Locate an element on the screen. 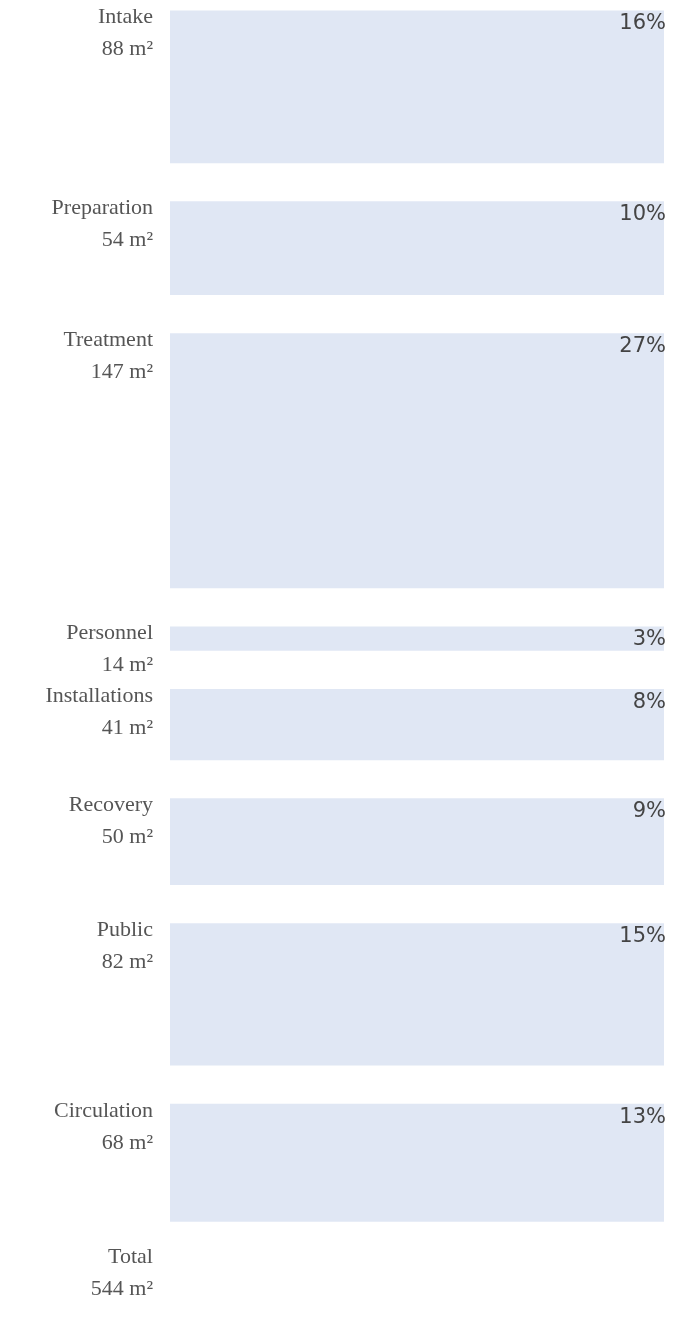 The width and height of the screenshot is (677, 1322). data-label: 14 m² is located at coordinates (127, 664).